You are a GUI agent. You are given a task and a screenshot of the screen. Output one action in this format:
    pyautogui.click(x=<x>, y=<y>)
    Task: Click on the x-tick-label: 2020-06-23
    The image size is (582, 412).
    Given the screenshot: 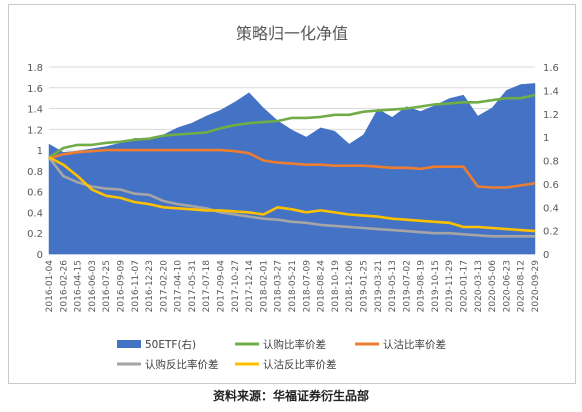 What is the action you would take?
    pyautogui.click(x=507, y=286)
    